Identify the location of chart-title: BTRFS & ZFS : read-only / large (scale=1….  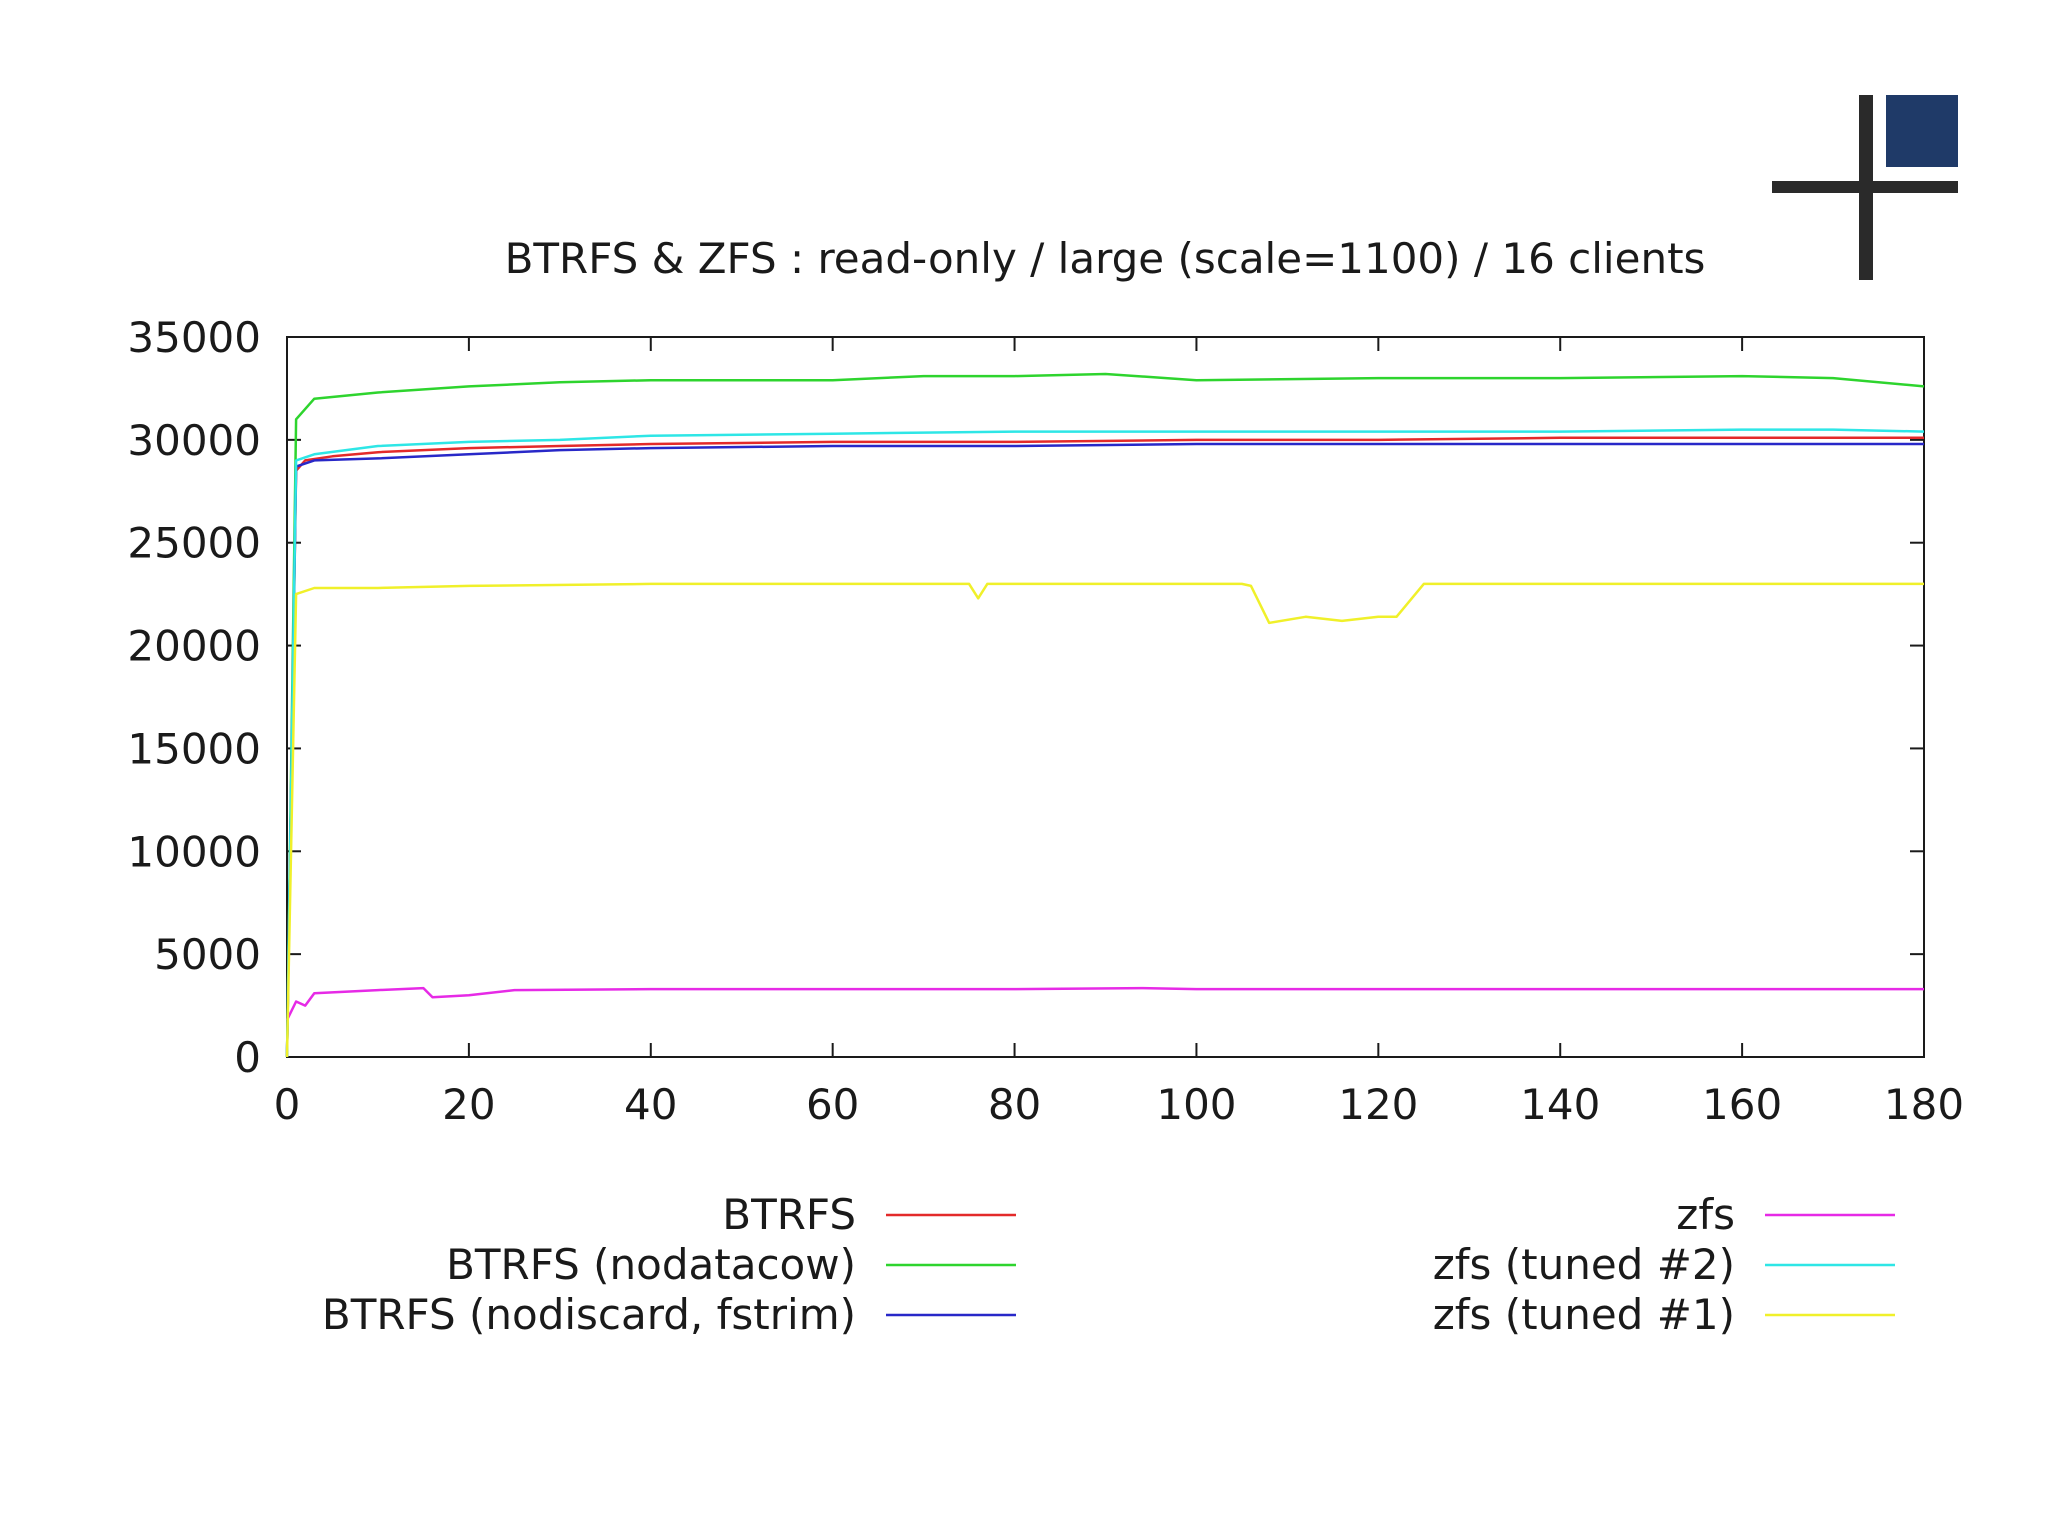
(1105, 258).